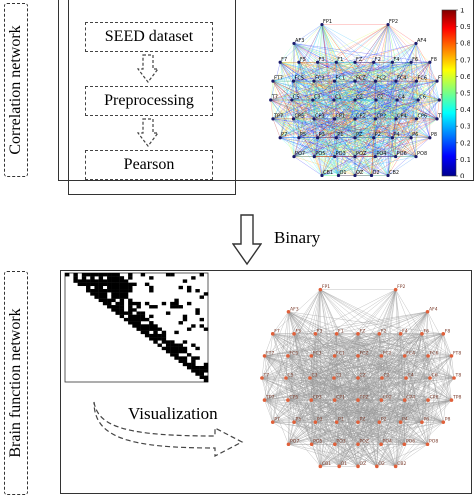 The height and width of the screenshot is (496, 474). I want to click on electrode-label: F6, so click(426, 331).